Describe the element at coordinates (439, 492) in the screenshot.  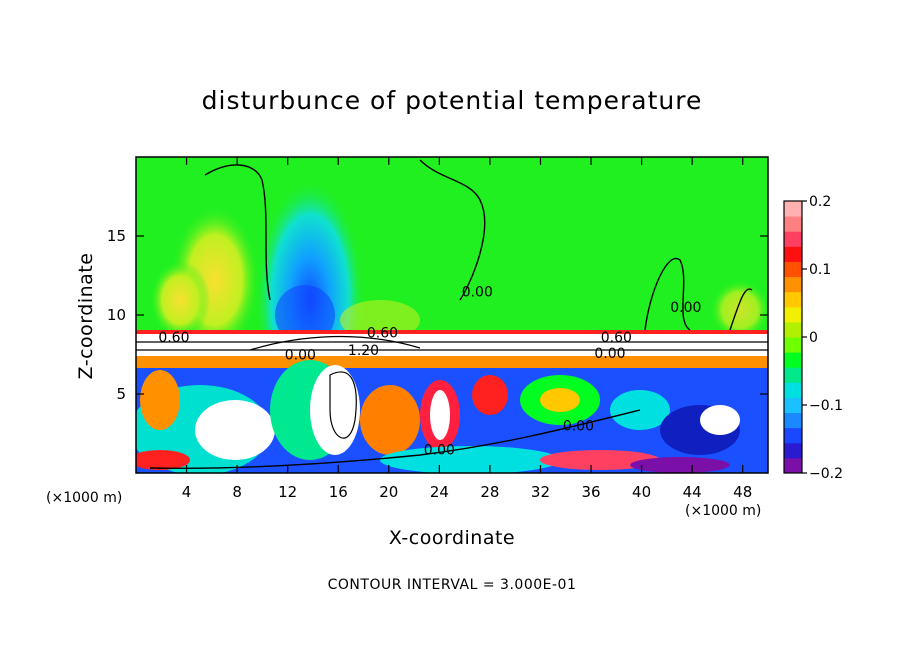
I see `x-tick-label: 24` at that location.